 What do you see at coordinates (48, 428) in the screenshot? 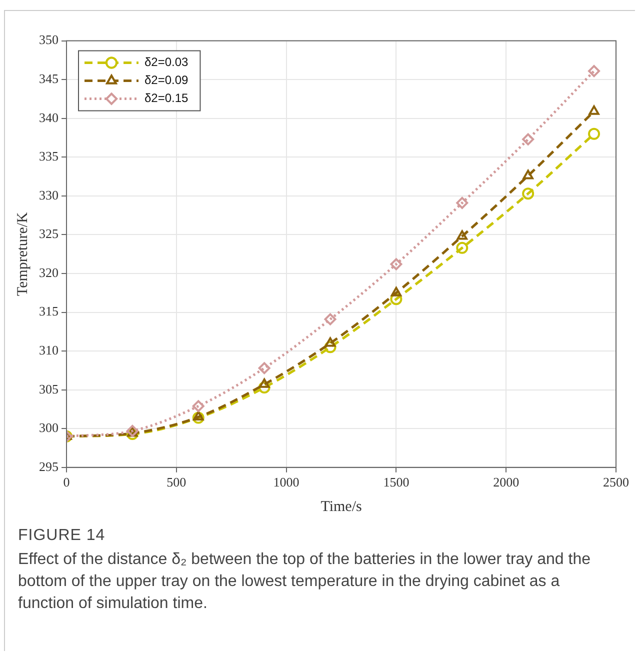
I see `y-tick-label: 300` at bounding box center [48, 428].